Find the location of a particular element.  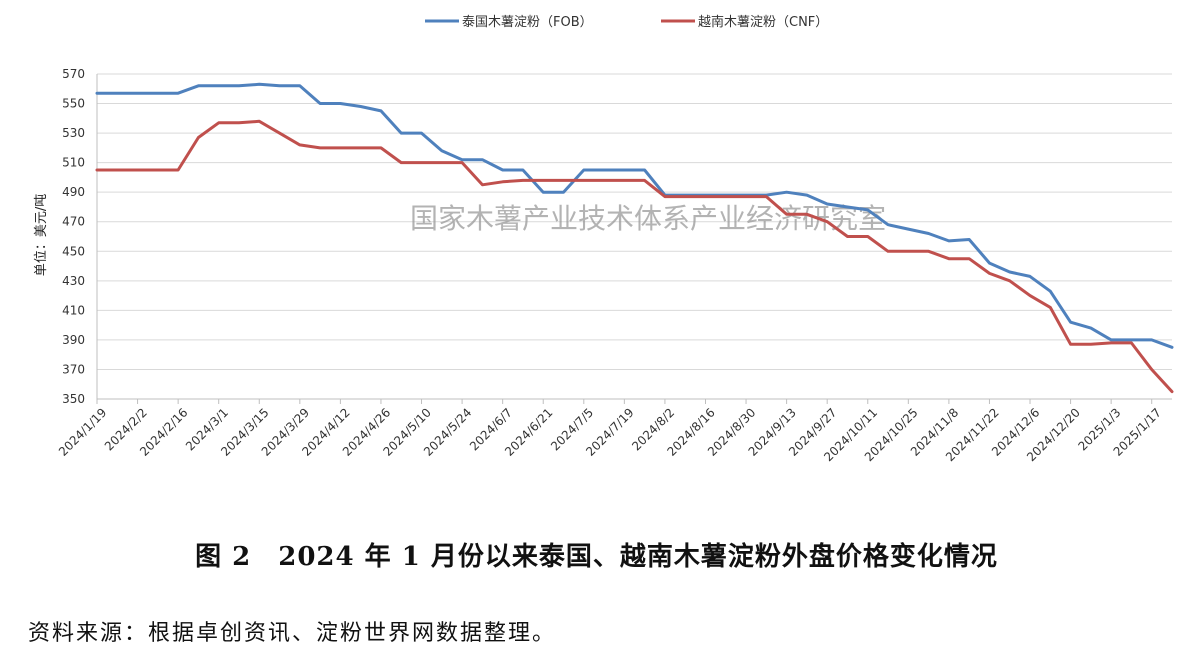

y-tick-labels: 350 370 390 410 430 450 470 490 510 530 550 570 is located at coordinates (73, 236).